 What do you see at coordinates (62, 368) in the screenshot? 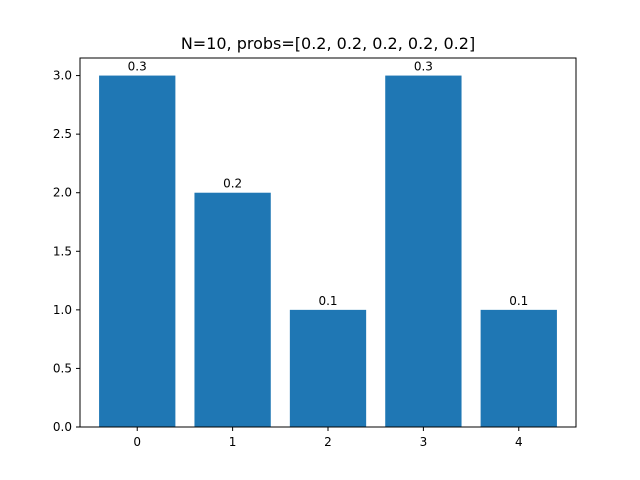
I see `y-tick-label: 0.5` at bounding box center [62, 368].